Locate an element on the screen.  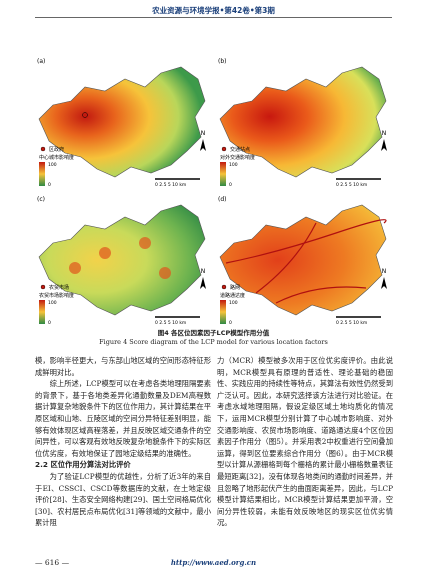
legend-point-label: 区政府 is located at coordinates (56, 149).